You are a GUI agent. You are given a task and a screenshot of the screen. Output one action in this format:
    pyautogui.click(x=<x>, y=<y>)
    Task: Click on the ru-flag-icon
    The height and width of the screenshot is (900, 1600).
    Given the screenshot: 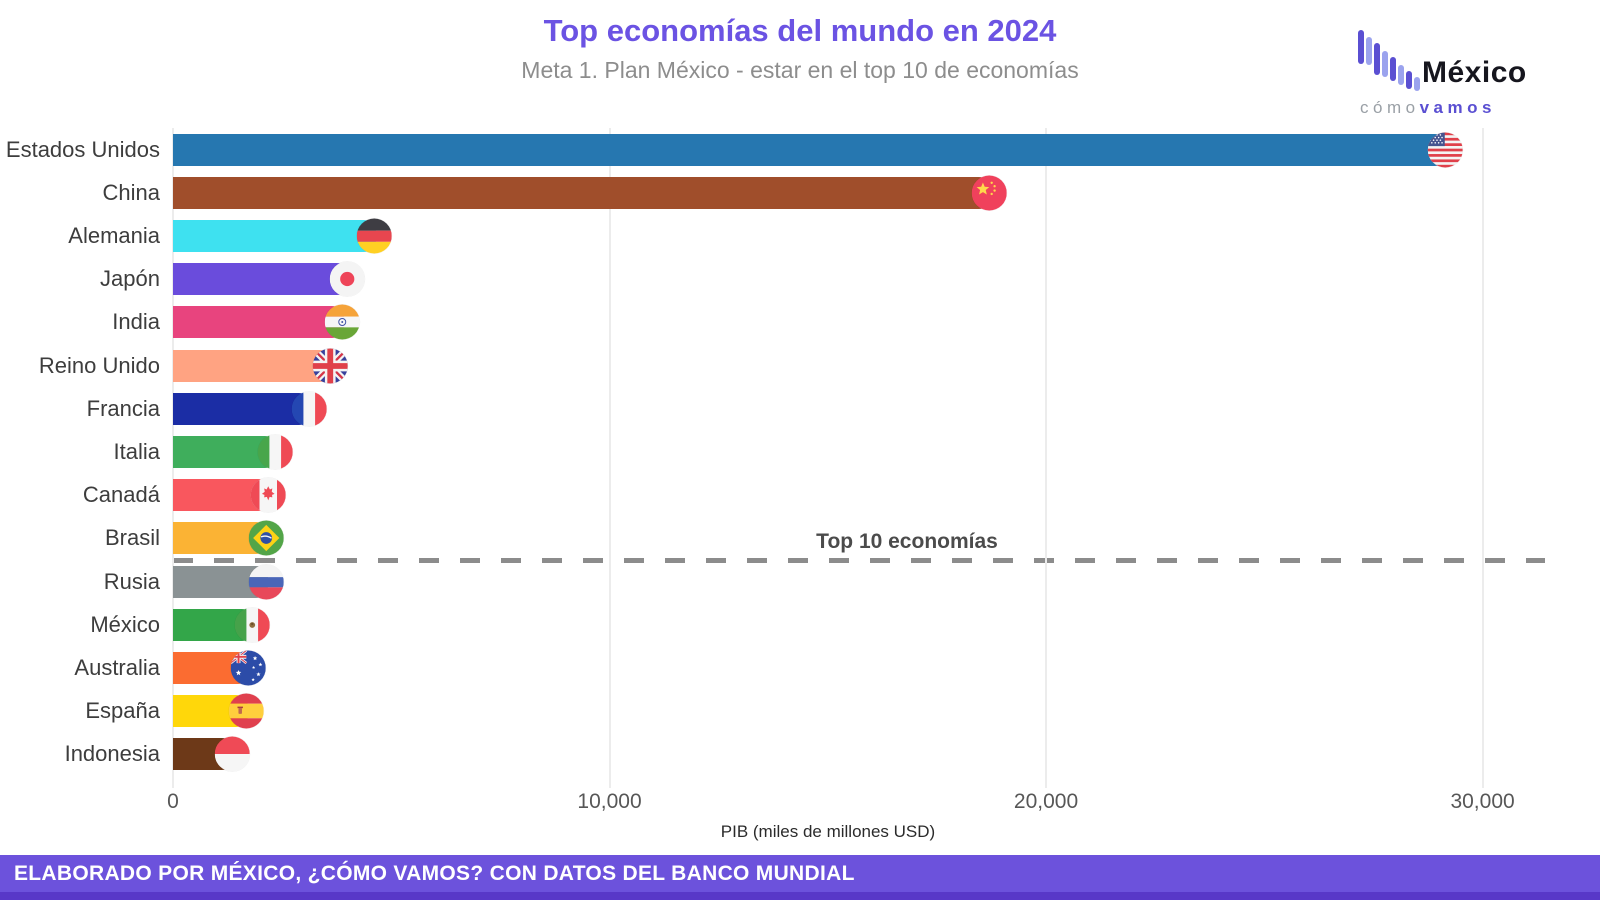 What is the action you would take?
    pyautogui.click(x=266, y=582)
    